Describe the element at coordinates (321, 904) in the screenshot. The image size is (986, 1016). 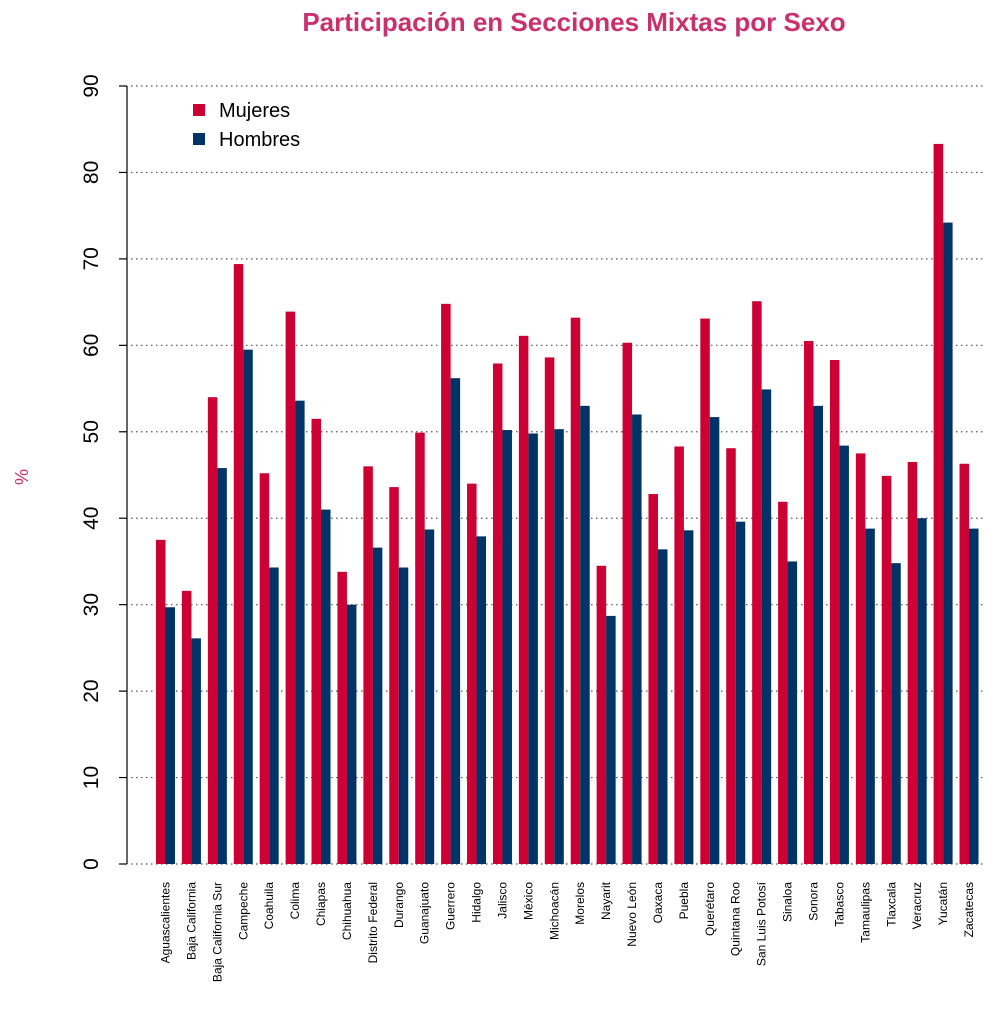
I see `x-tick-label: Chiapas` at that location.